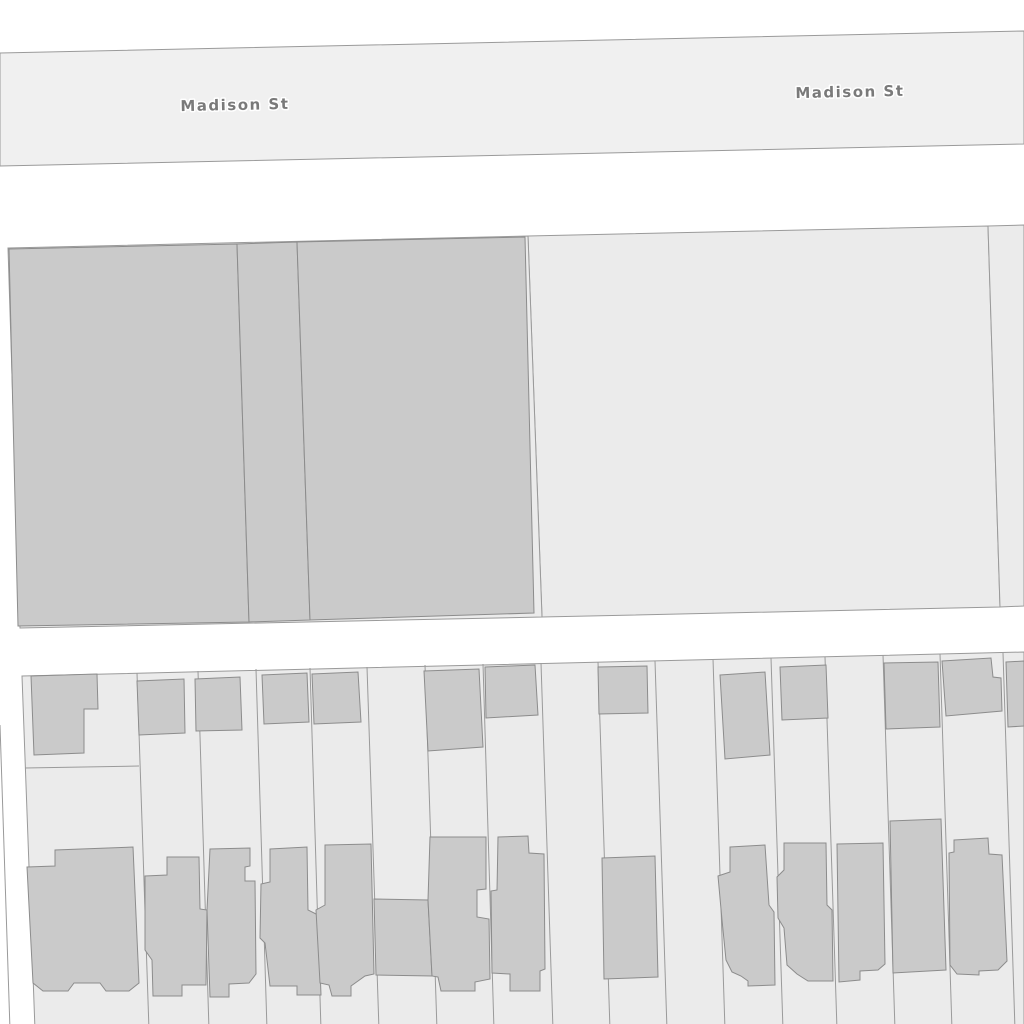  What do you see at coordinates (1005, 416) in the screenshot?
I see `parcel` at bounding box center [1005, 416].